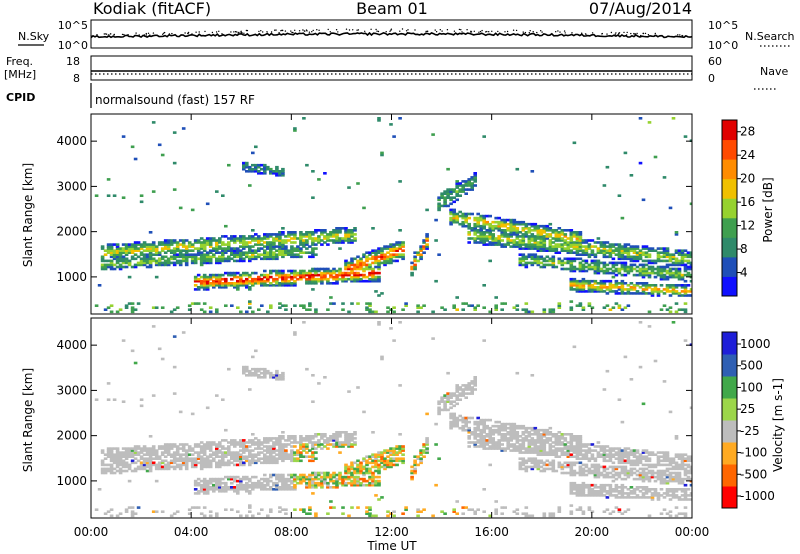 This screenshot has height=554, width=800. Describe the element at coordinates (747, 155) in the screenshot. I see `power-colorbar-tick-label: 24` at that location.